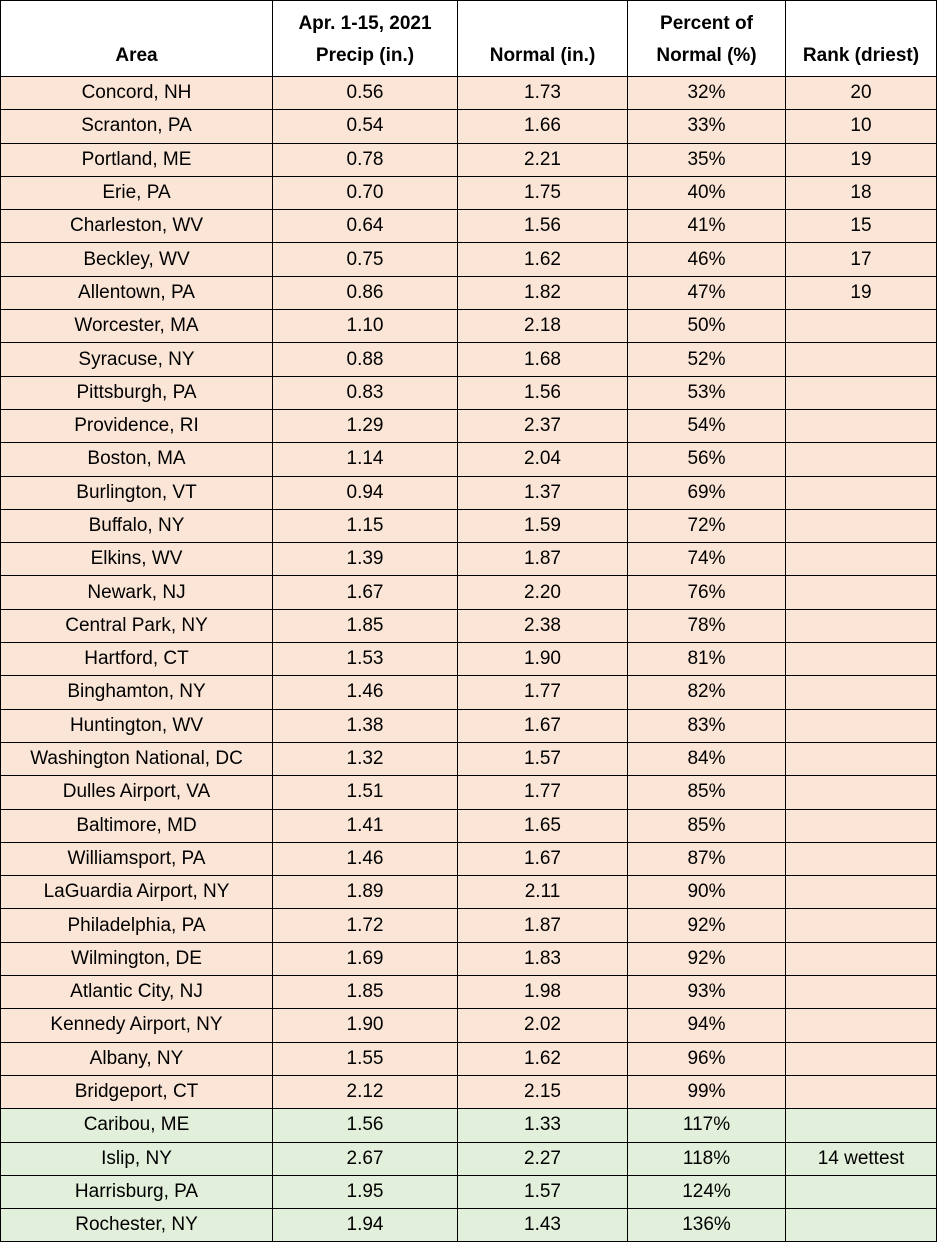  What do you see at coordinates (542, 725) in the screenshot?
I see `table-cell: 1.67` at bounding box center [542, 725].